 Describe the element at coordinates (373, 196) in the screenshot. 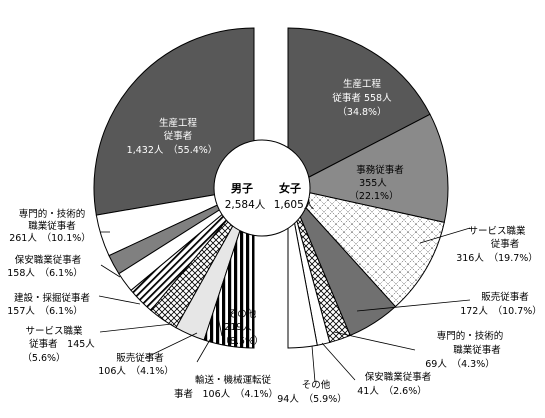

I see `label-f-jimu-3: （22.1%）` at that location.